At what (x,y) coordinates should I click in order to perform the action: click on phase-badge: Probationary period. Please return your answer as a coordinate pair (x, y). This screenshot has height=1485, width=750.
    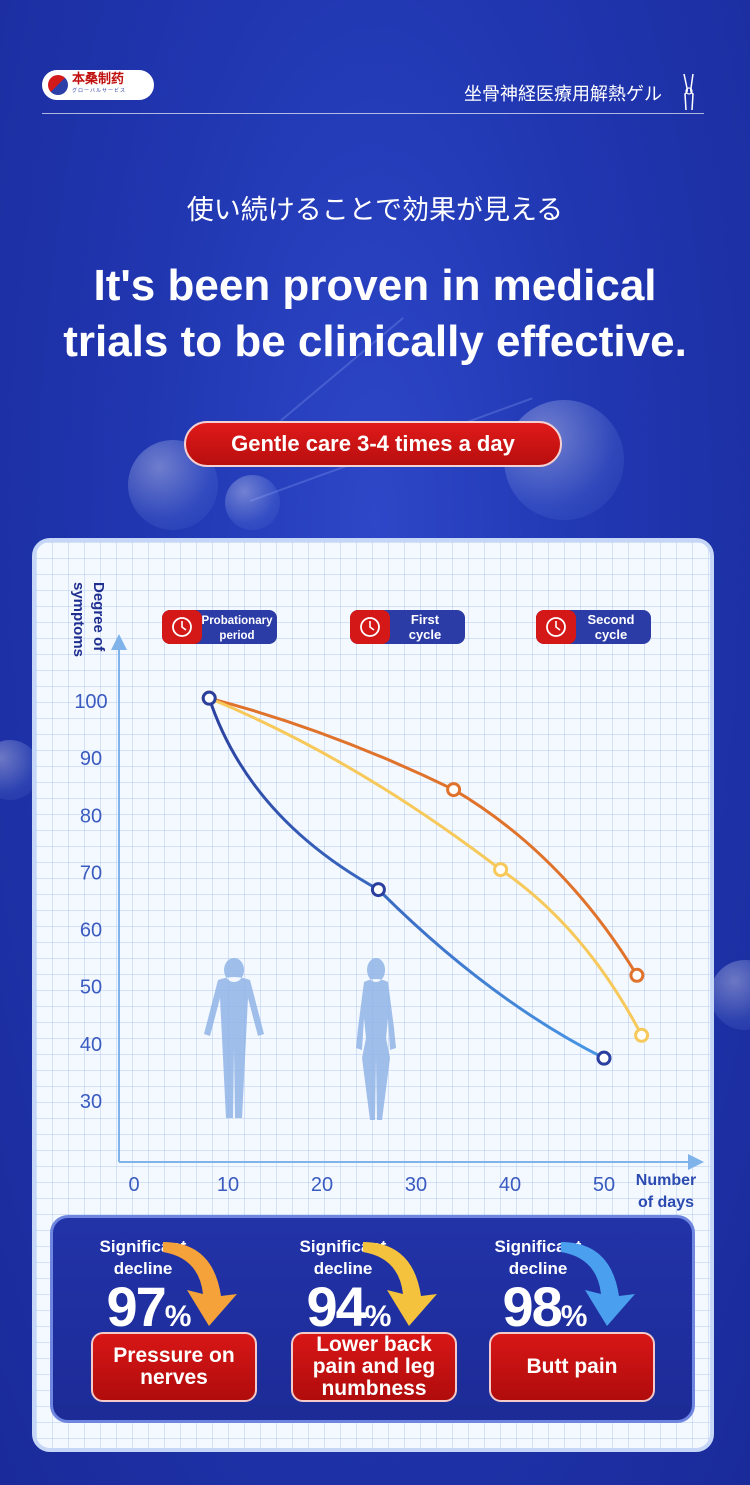
    Looking at the image, I should click on (219, 627).